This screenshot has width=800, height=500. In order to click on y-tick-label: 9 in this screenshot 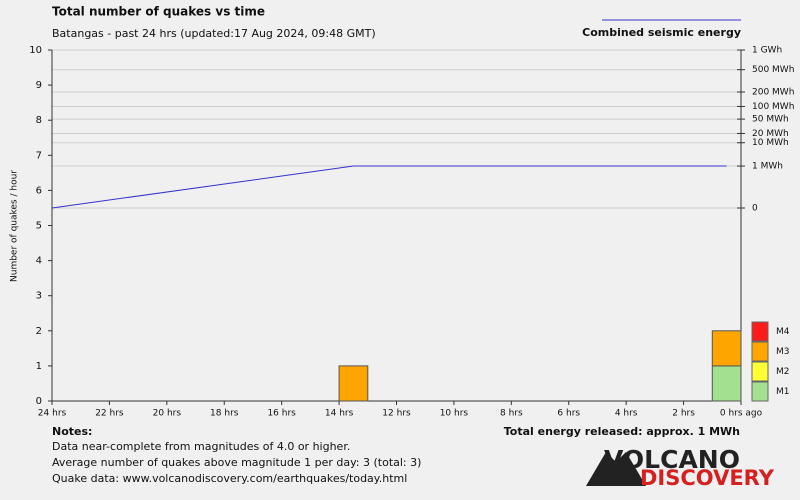, I will do `click(39, 85)`.